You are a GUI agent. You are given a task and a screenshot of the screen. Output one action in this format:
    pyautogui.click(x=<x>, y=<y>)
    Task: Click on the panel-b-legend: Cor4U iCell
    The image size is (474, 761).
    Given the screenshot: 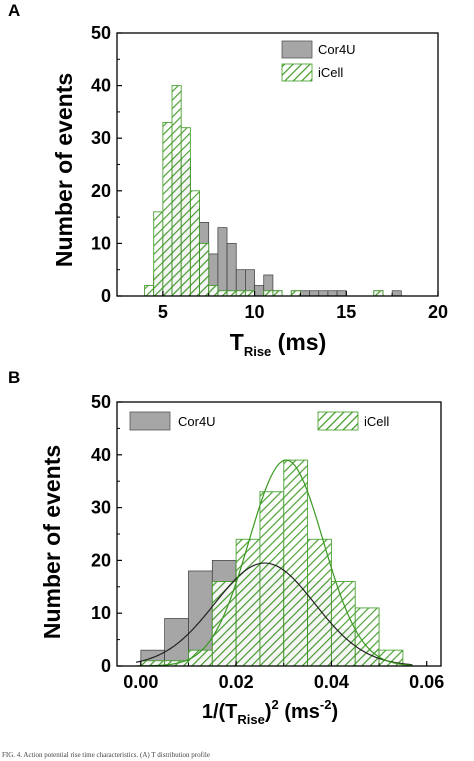 What is the action you would take?
    pyautogui.click(x=259, y=421)
    